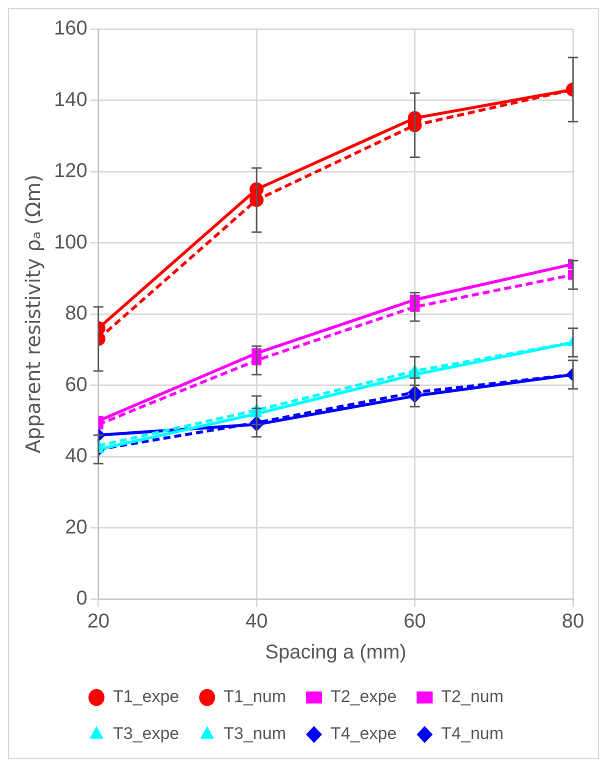 This screenshot has height=767, width=607. Describe the element at coordinates (415, 621) in the screenshot. I see `x-tick-label: 60` at that location.